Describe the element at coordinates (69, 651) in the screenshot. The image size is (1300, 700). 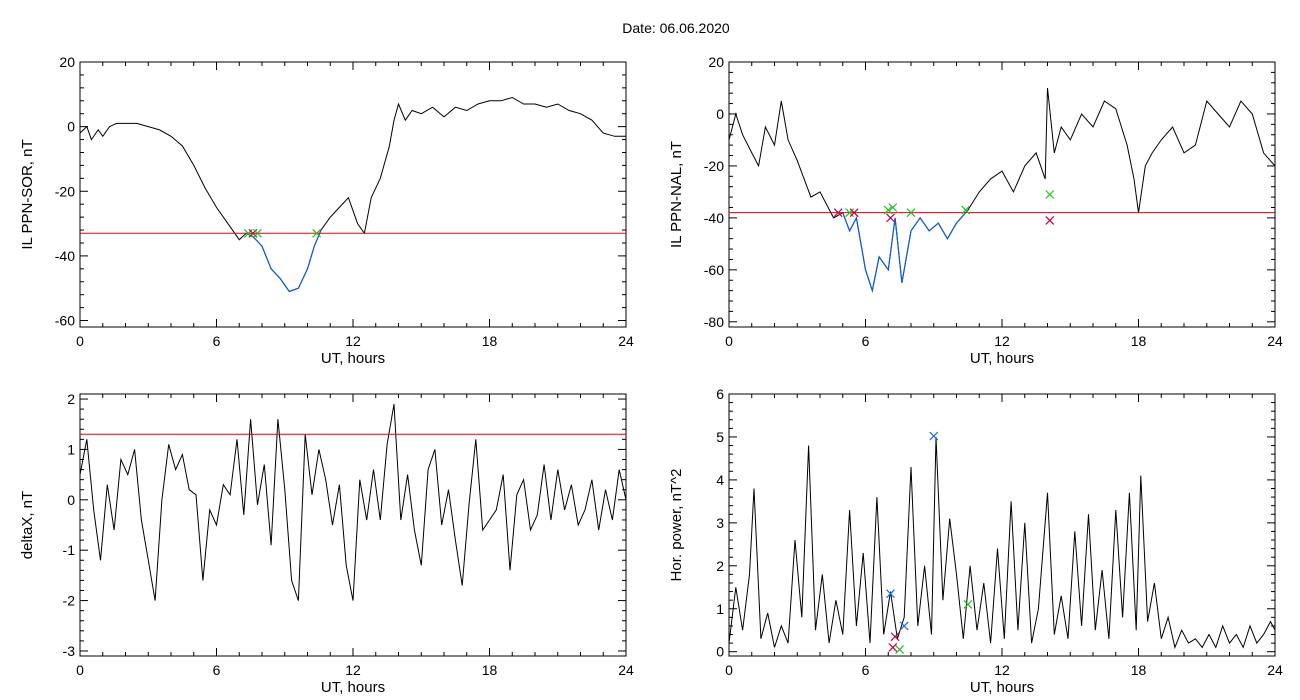
I see `y-tick-label: -3` at that location.